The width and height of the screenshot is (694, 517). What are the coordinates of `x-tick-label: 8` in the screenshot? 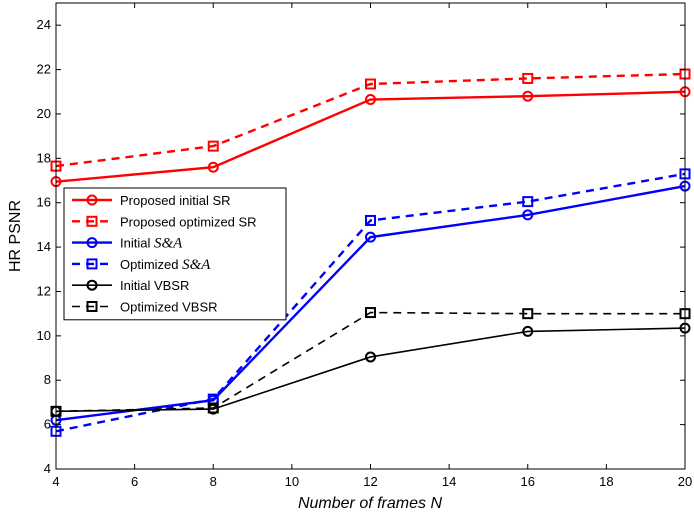 It's located at (213, 481).